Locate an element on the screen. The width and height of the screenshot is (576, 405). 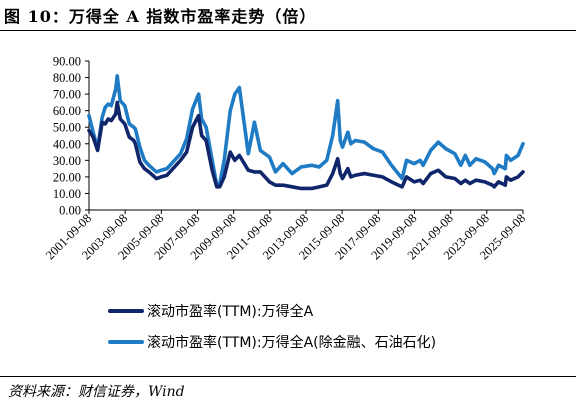
y-tick-label: 70.00 is located at coordinates (67, 95).